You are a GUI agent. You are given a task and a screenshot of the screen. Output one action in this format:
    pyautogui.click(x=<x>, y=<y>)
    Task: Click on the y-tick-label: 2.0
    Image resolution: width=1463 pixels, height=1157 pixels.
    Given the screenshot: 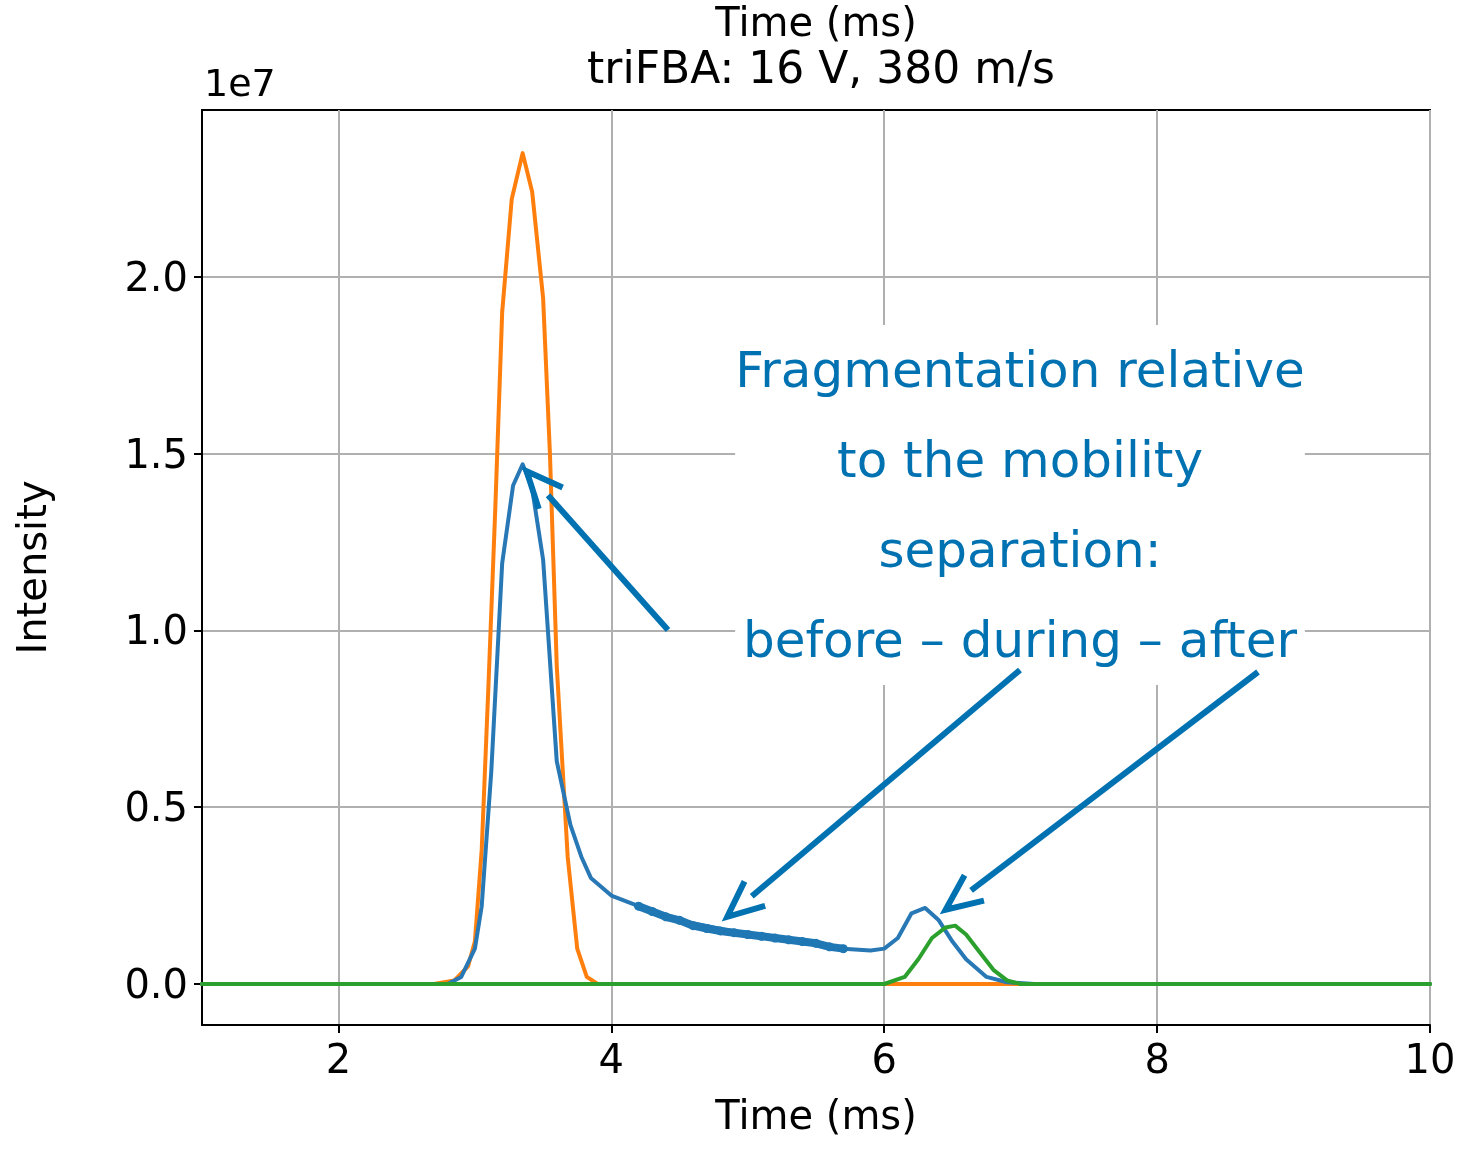 What is the action you would take?
    pyautogui.click(x=156, y=276)
    